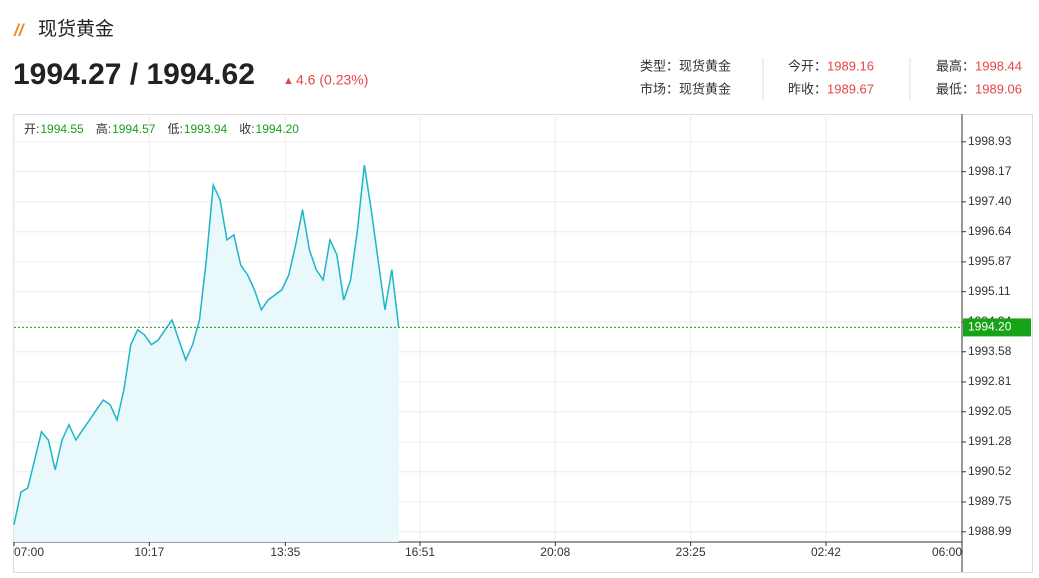  I want to click on x-tick-label: 06:00, so click(947, 552).